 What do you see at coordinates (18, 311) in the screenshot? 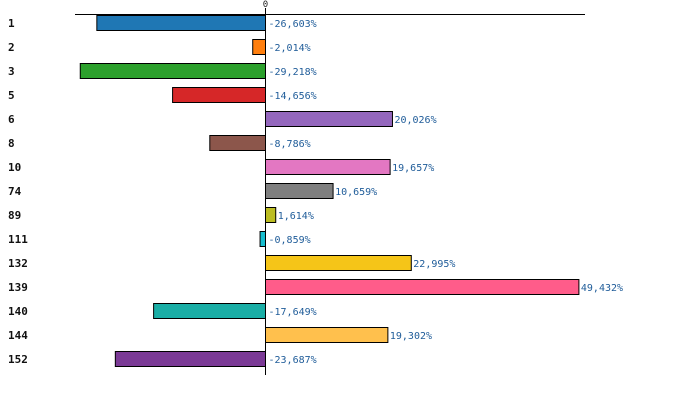
I see `category-label-140: 140` at bounding box center [18, 311].